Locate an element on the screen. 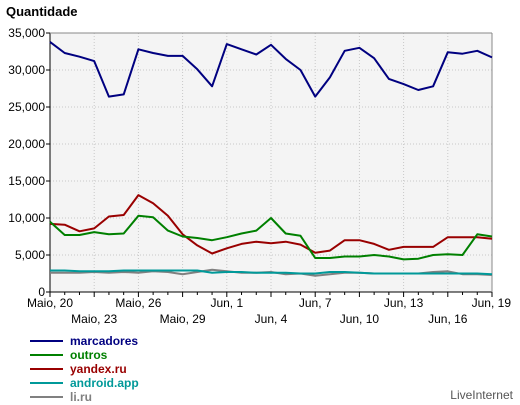 The image size is (520, 405). x-tick-label: Jun, 1 is located at coordinates (226, 303).